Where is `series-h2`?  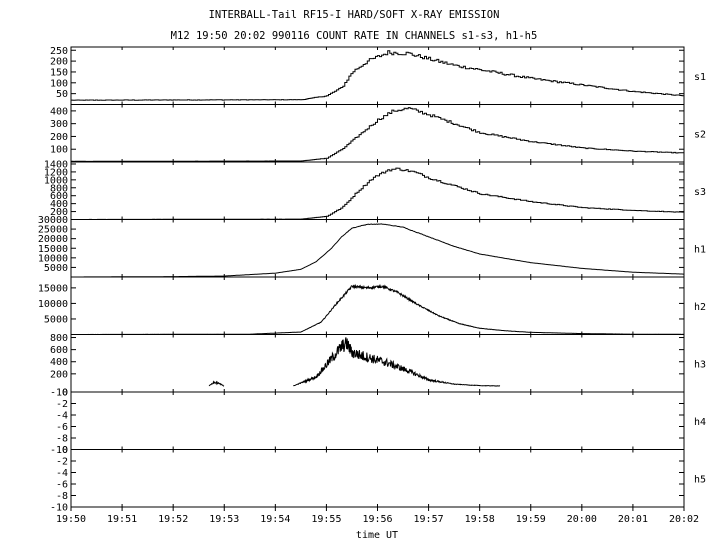 series-h2 is located at coordinates (377, 309).